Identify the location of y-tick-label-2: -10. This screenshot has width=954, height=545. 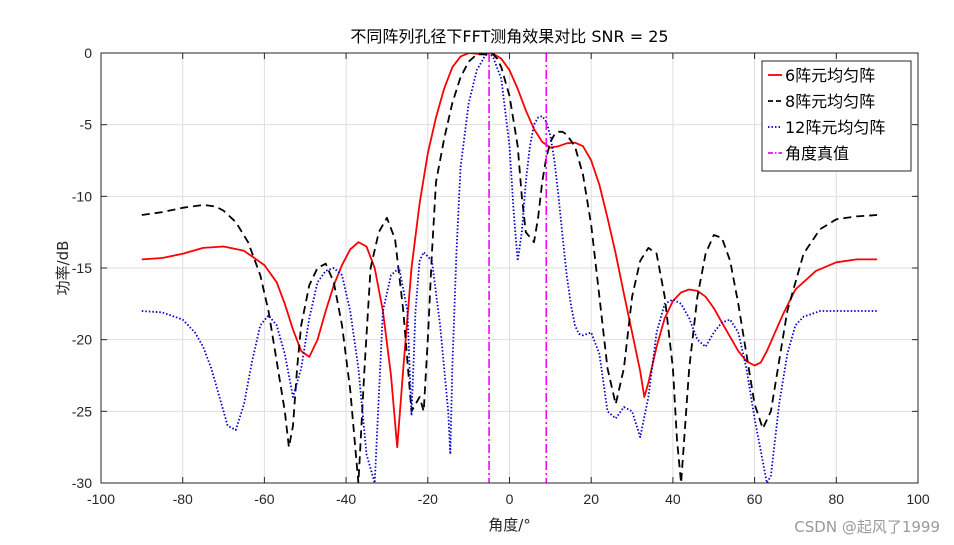
(82, 196).